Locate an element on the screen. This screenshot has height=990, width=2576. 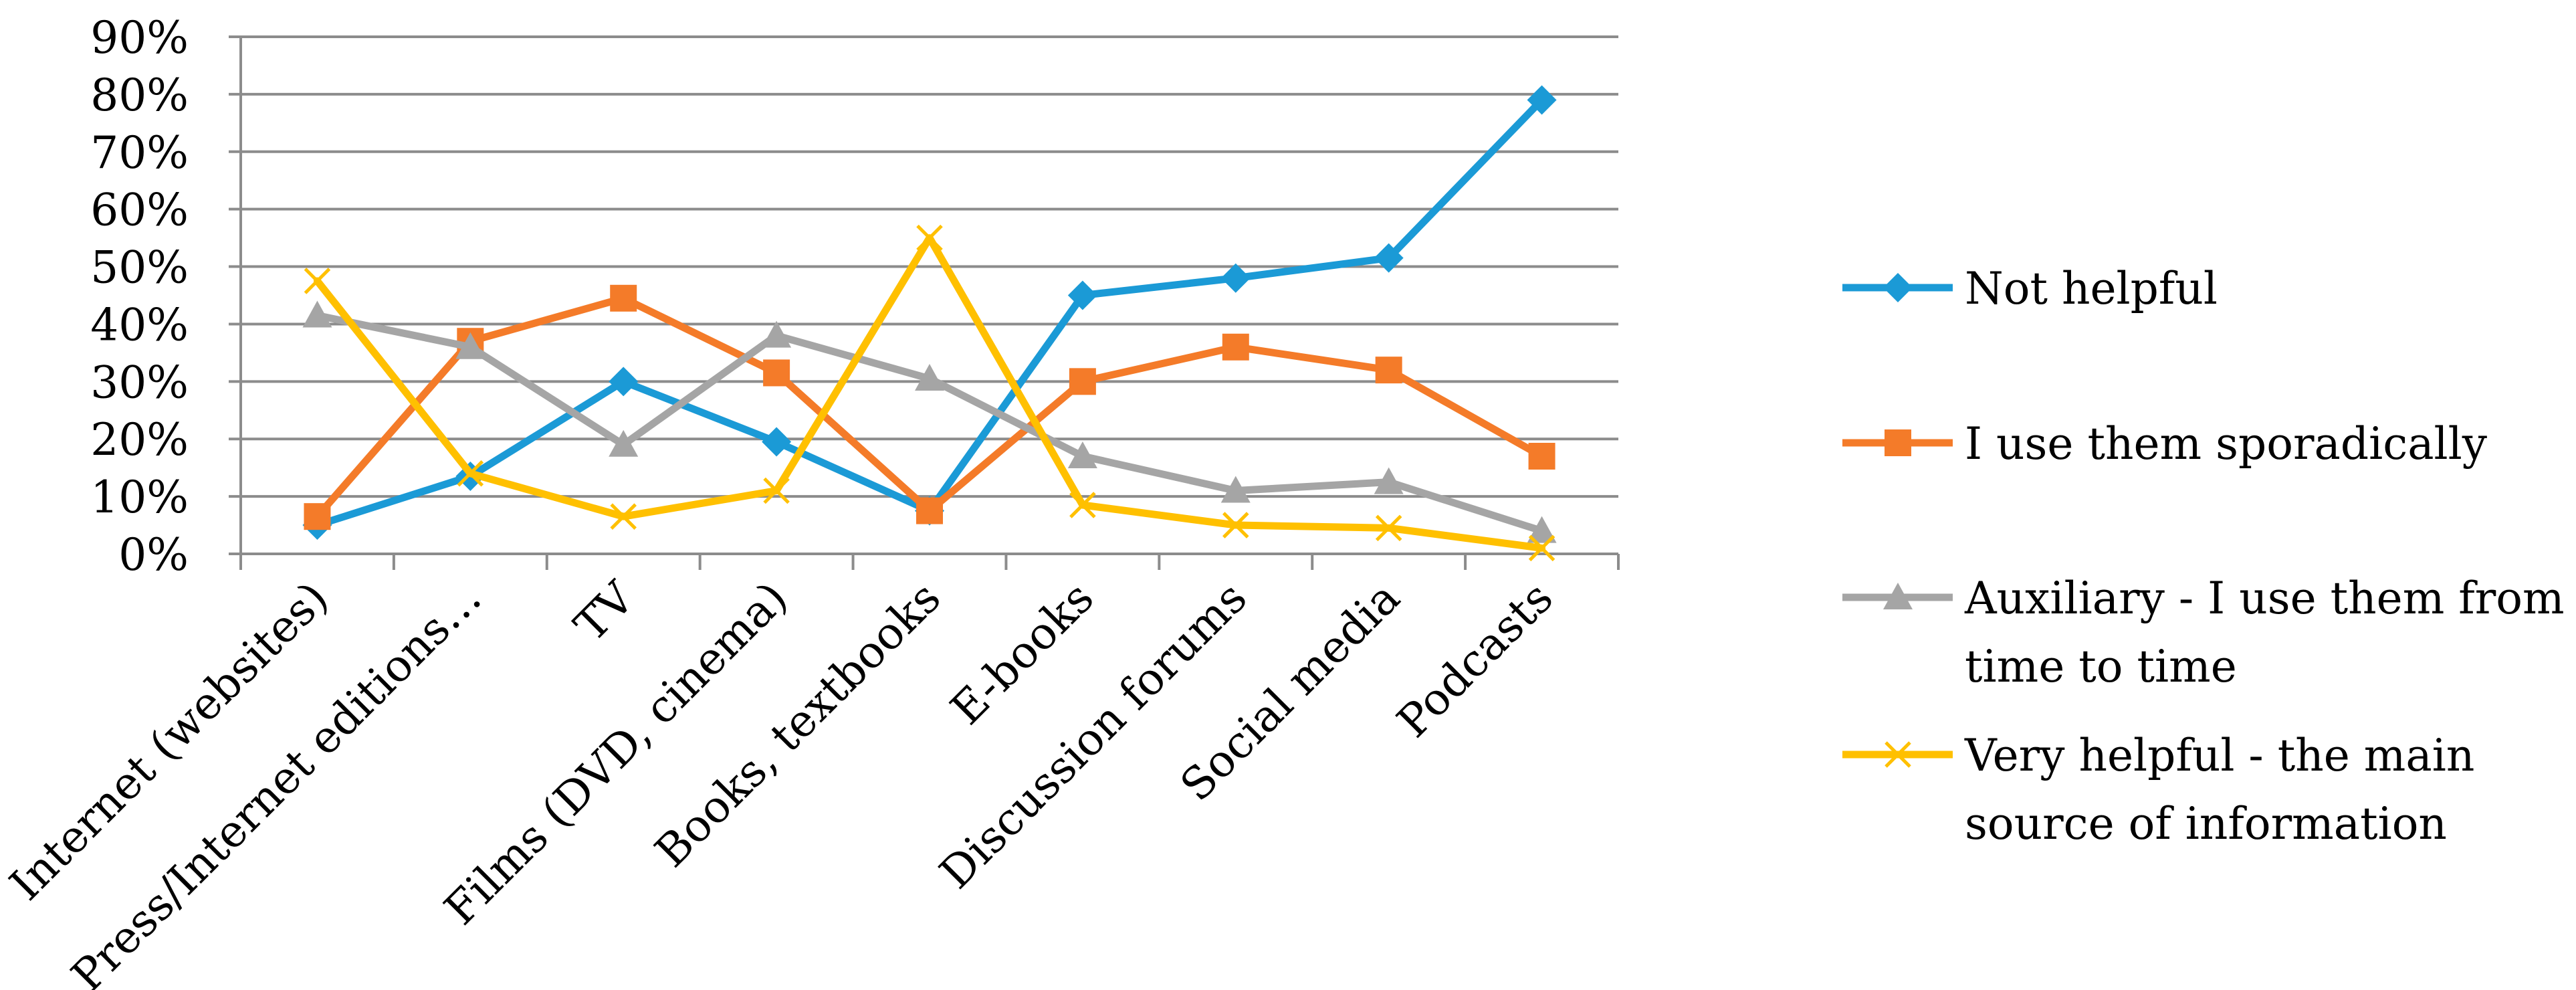
legend-label: Not helpful is located at coordinates (2091, 289).